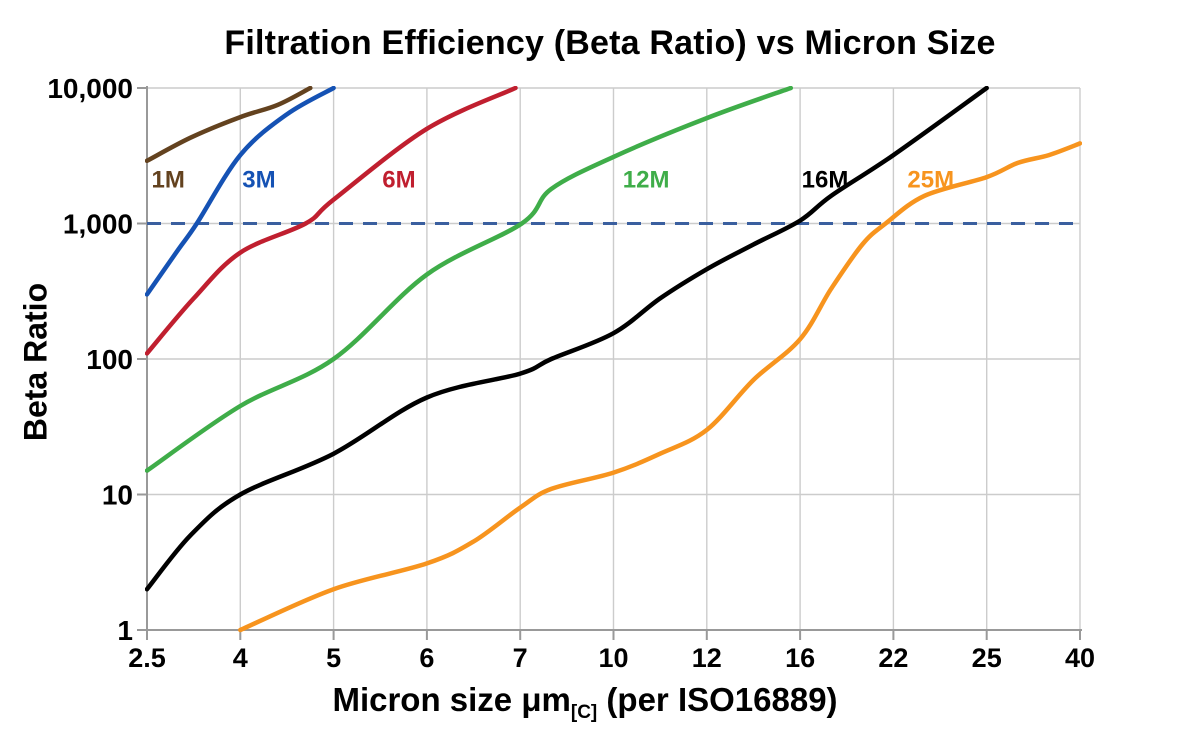 This screenshot has width=1200, height=745. I want to click on y-tick-label-1,000: 1,000, so click(98, 224).